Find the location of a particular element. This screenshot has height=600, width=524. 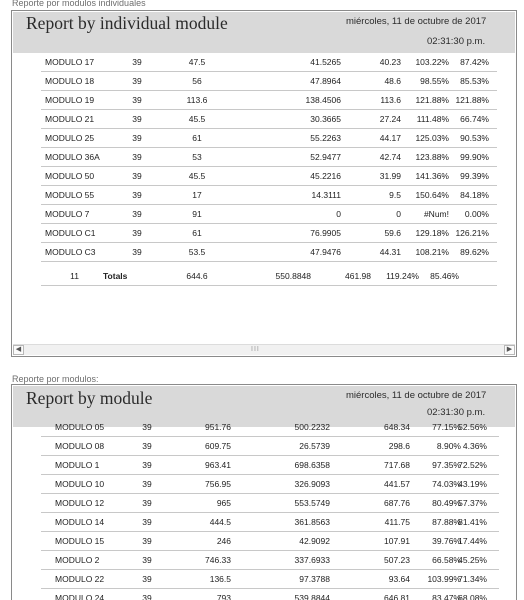

table-cell: 361.8563 is located at coordinates (312, 522).